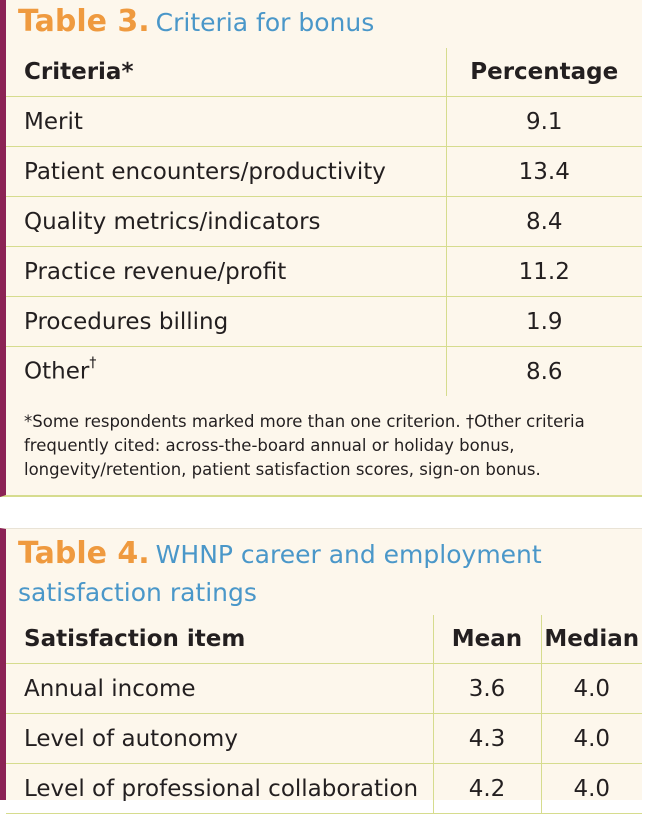 This screenshot has height=814, width=648. What do you see at coordinates (226, 72) in the screenshot?
I see `header-criteria: Criteria*` at bounding box center [226, 72].